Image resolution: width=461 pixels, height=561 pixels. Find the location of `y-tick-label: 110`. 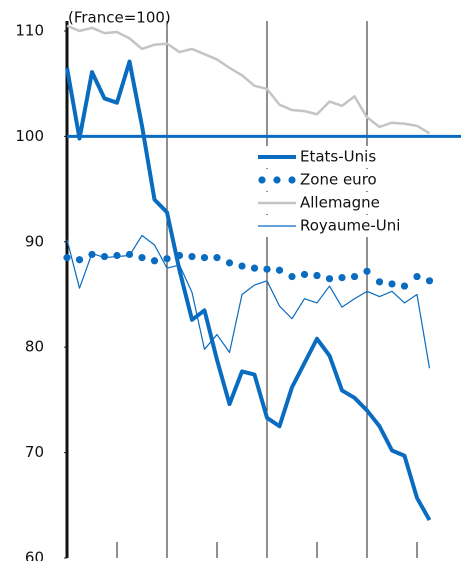

y-tick-label: 110 is located at coordinates (29, 31).